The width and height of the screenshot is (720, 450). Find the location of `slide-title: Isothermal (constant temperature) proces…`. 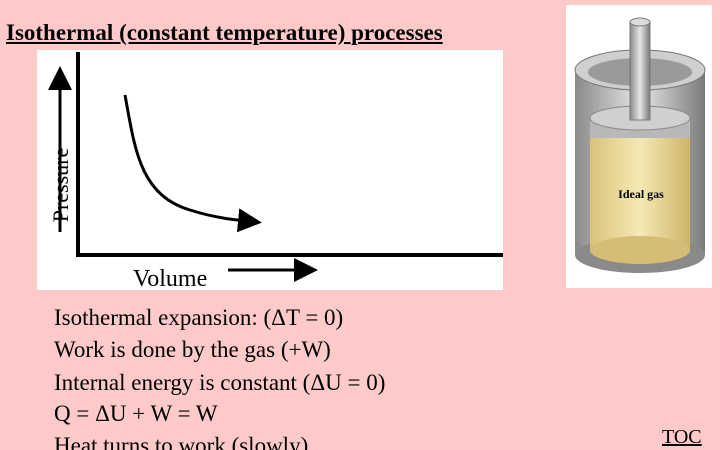

slide-title: Isothermal (constant temperature) proces… is located at coordinates (224, 32).